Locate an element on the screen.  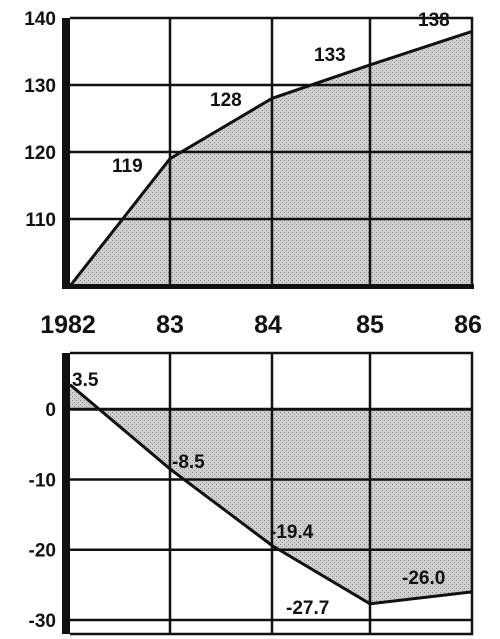
category-label: 86 is located at coordinates (468, 325).